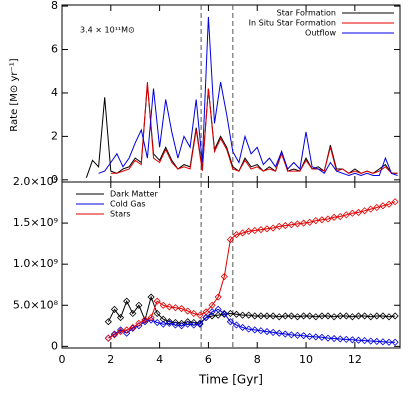 This screenshot has width=415, height=415. What do you see at coordinates (36, 304) in the screenshot?
I see `y-tick-label: 5.0×10⁸` at bounding box center [36, 304].